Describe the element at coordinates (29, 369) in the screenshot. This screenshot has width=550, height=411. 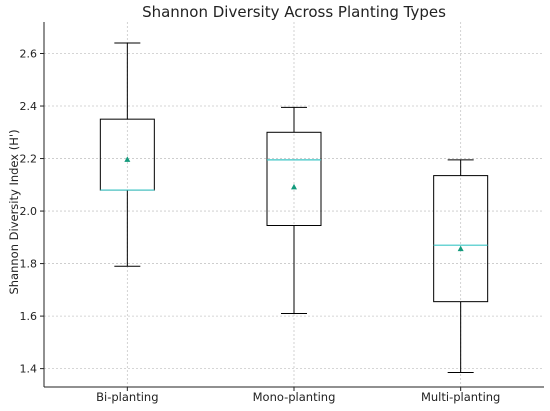
I see `y-tick-label: 1.4` at that location.